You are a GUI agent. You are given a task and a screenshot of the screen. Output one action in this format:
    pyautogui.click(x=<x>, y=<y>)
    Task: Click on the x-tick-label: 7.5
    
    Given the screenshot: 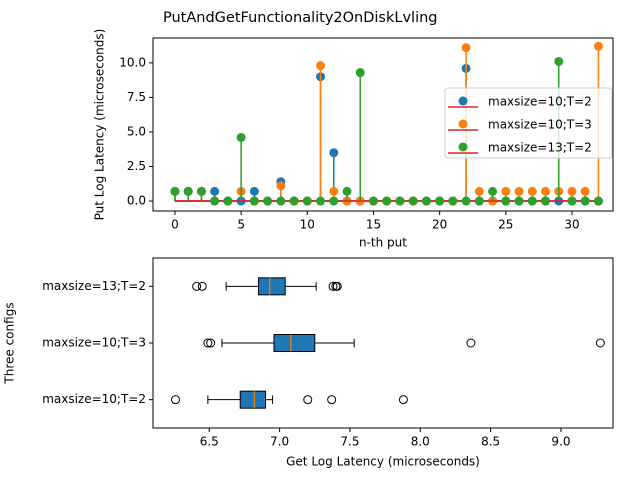 What is the action you would take?
    pyautogui.click(x=349, y=442)
    